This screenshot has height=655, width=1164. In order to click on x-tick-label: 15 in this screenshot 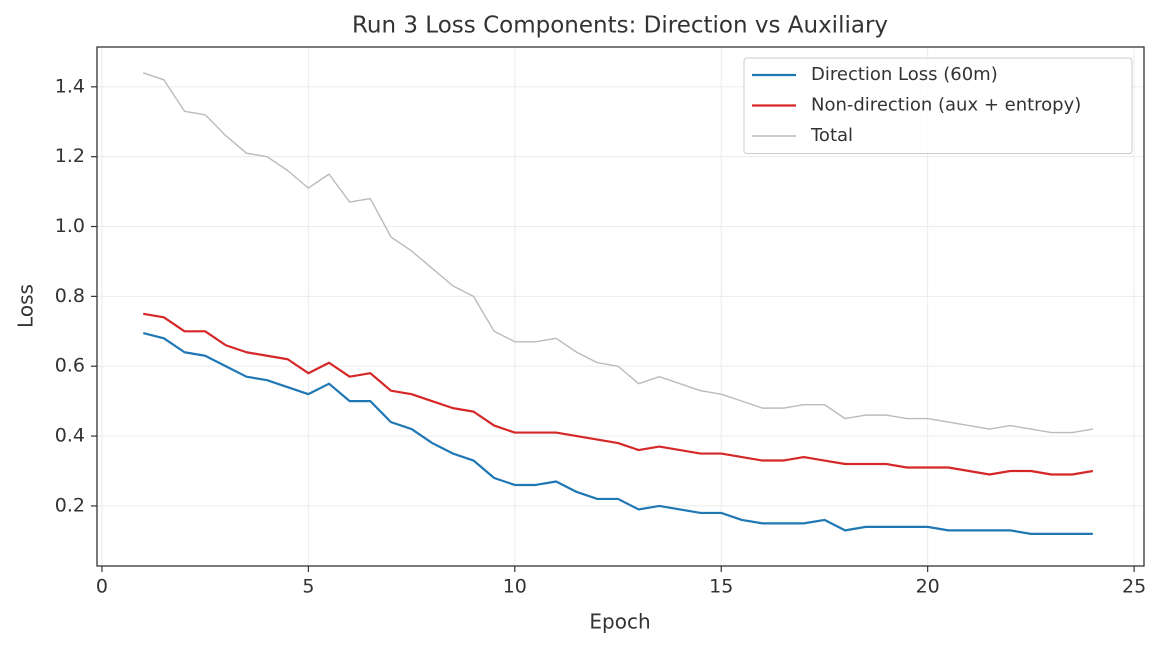, I will do `click(721, 587)`.